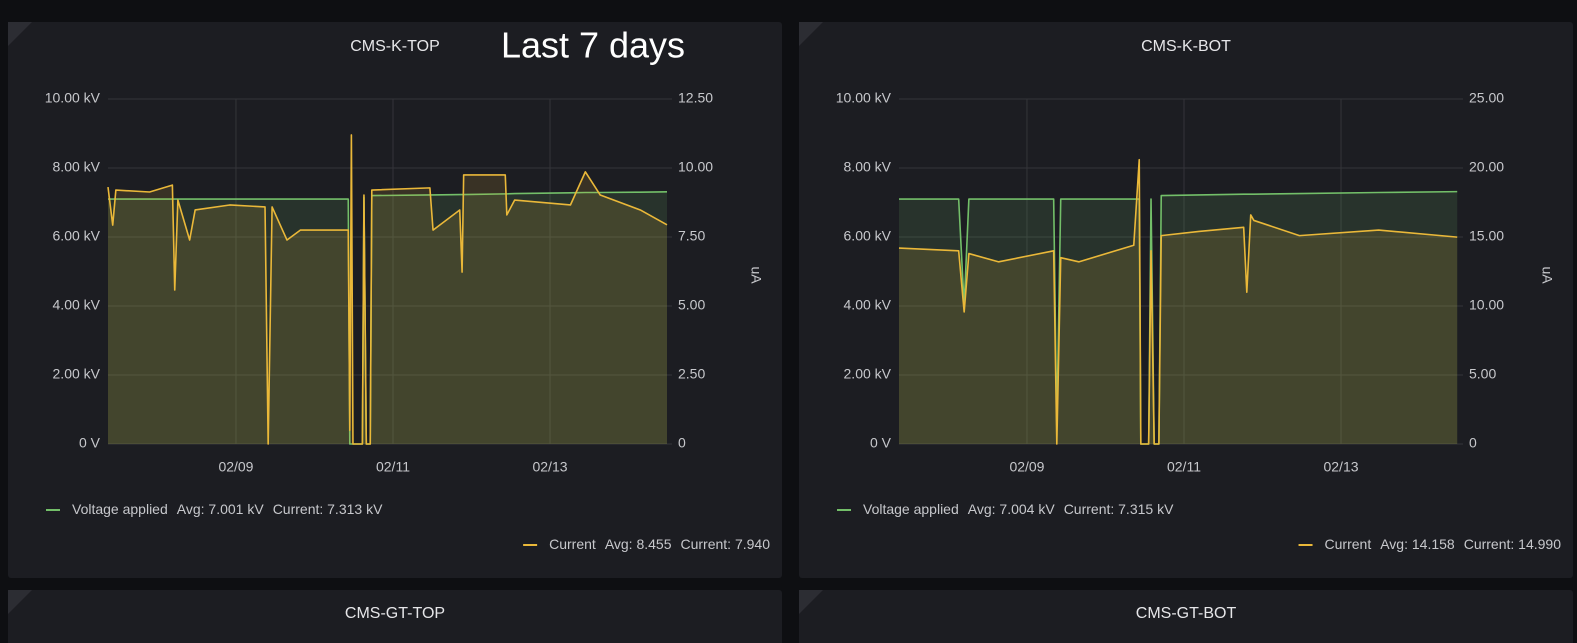 The width and height of the screenshot is (1577, 643). Describe the element at coordinates (328, 509) in the screenshot. I see `legend-value: Current: 7.313 kV` at that location.